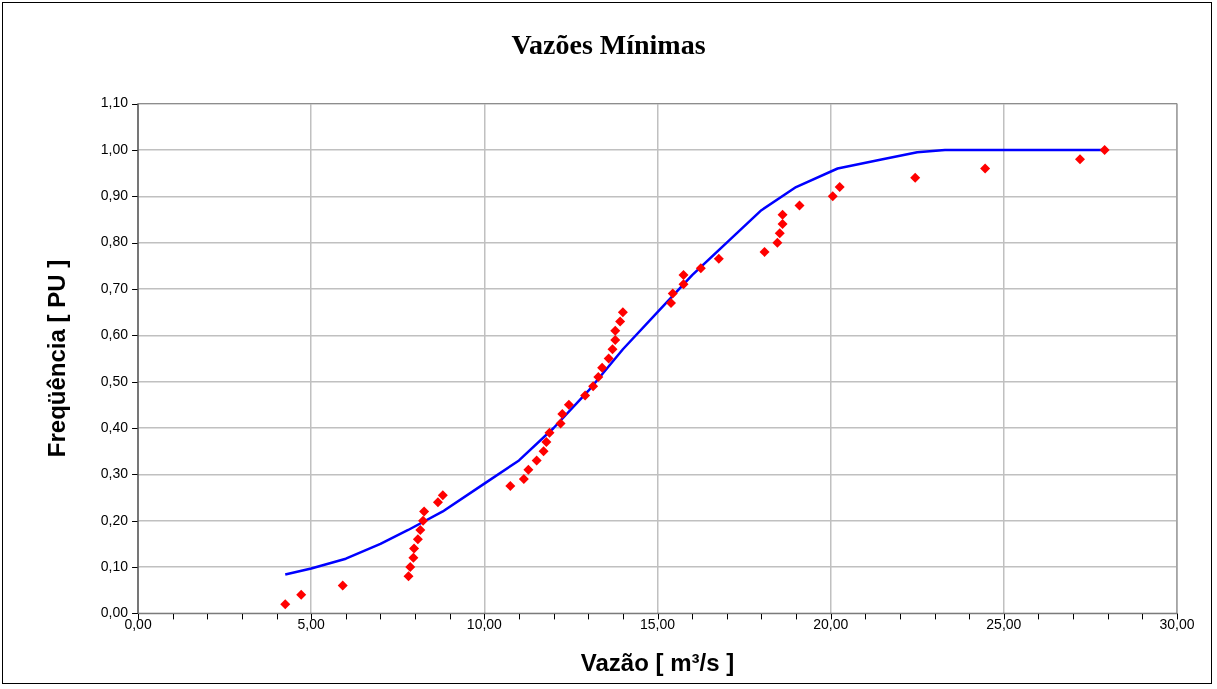  What do you see at coordinates (114, 287) in the screenshot?
I see `y-tick-label: 0,70` at bounding box center [114, 287].